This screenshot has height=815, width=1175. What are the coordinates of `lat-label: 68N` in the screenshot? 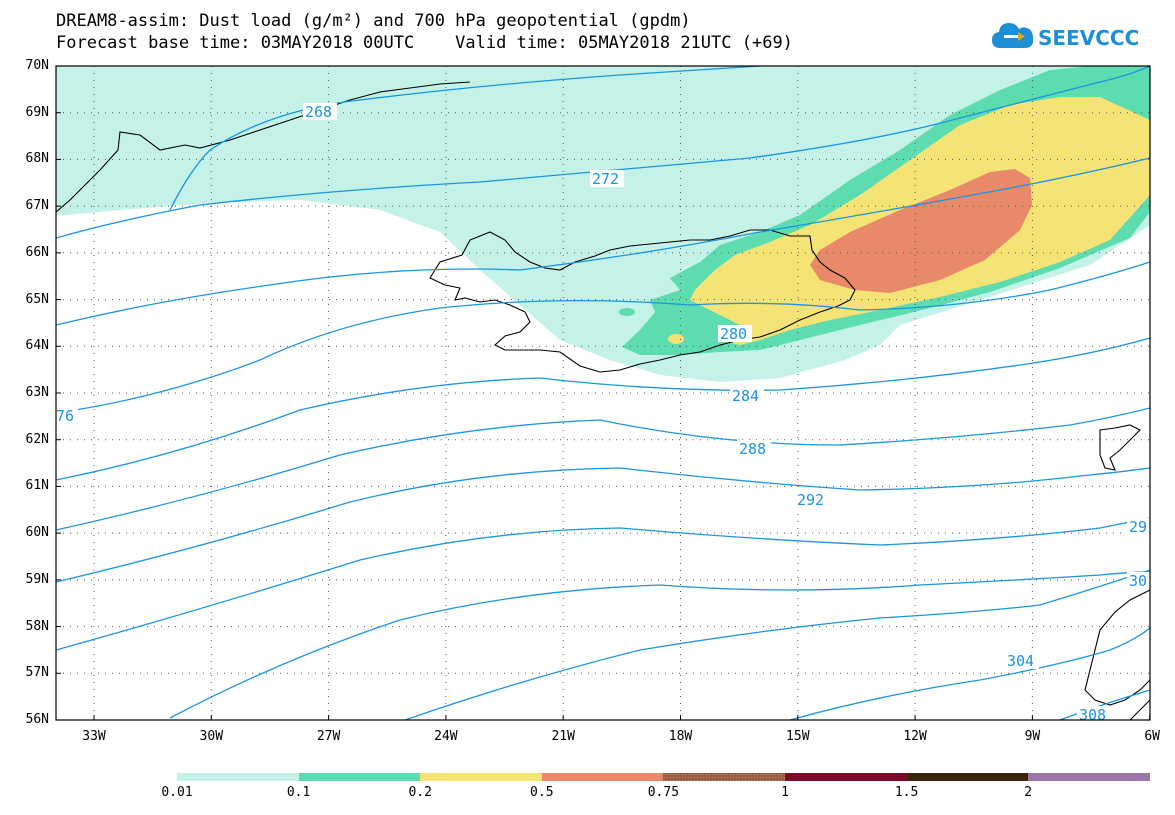 It's located at (37, 159).